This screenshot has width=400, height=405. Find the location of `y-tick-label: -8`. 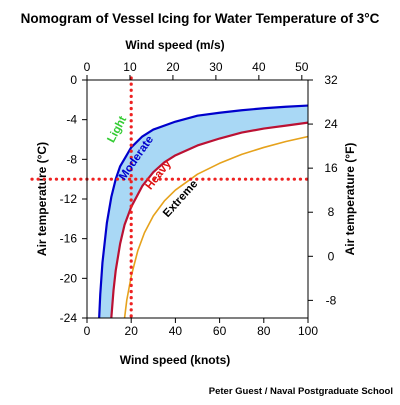

y-tick-label: -8 is located at coordinates (71, 159).